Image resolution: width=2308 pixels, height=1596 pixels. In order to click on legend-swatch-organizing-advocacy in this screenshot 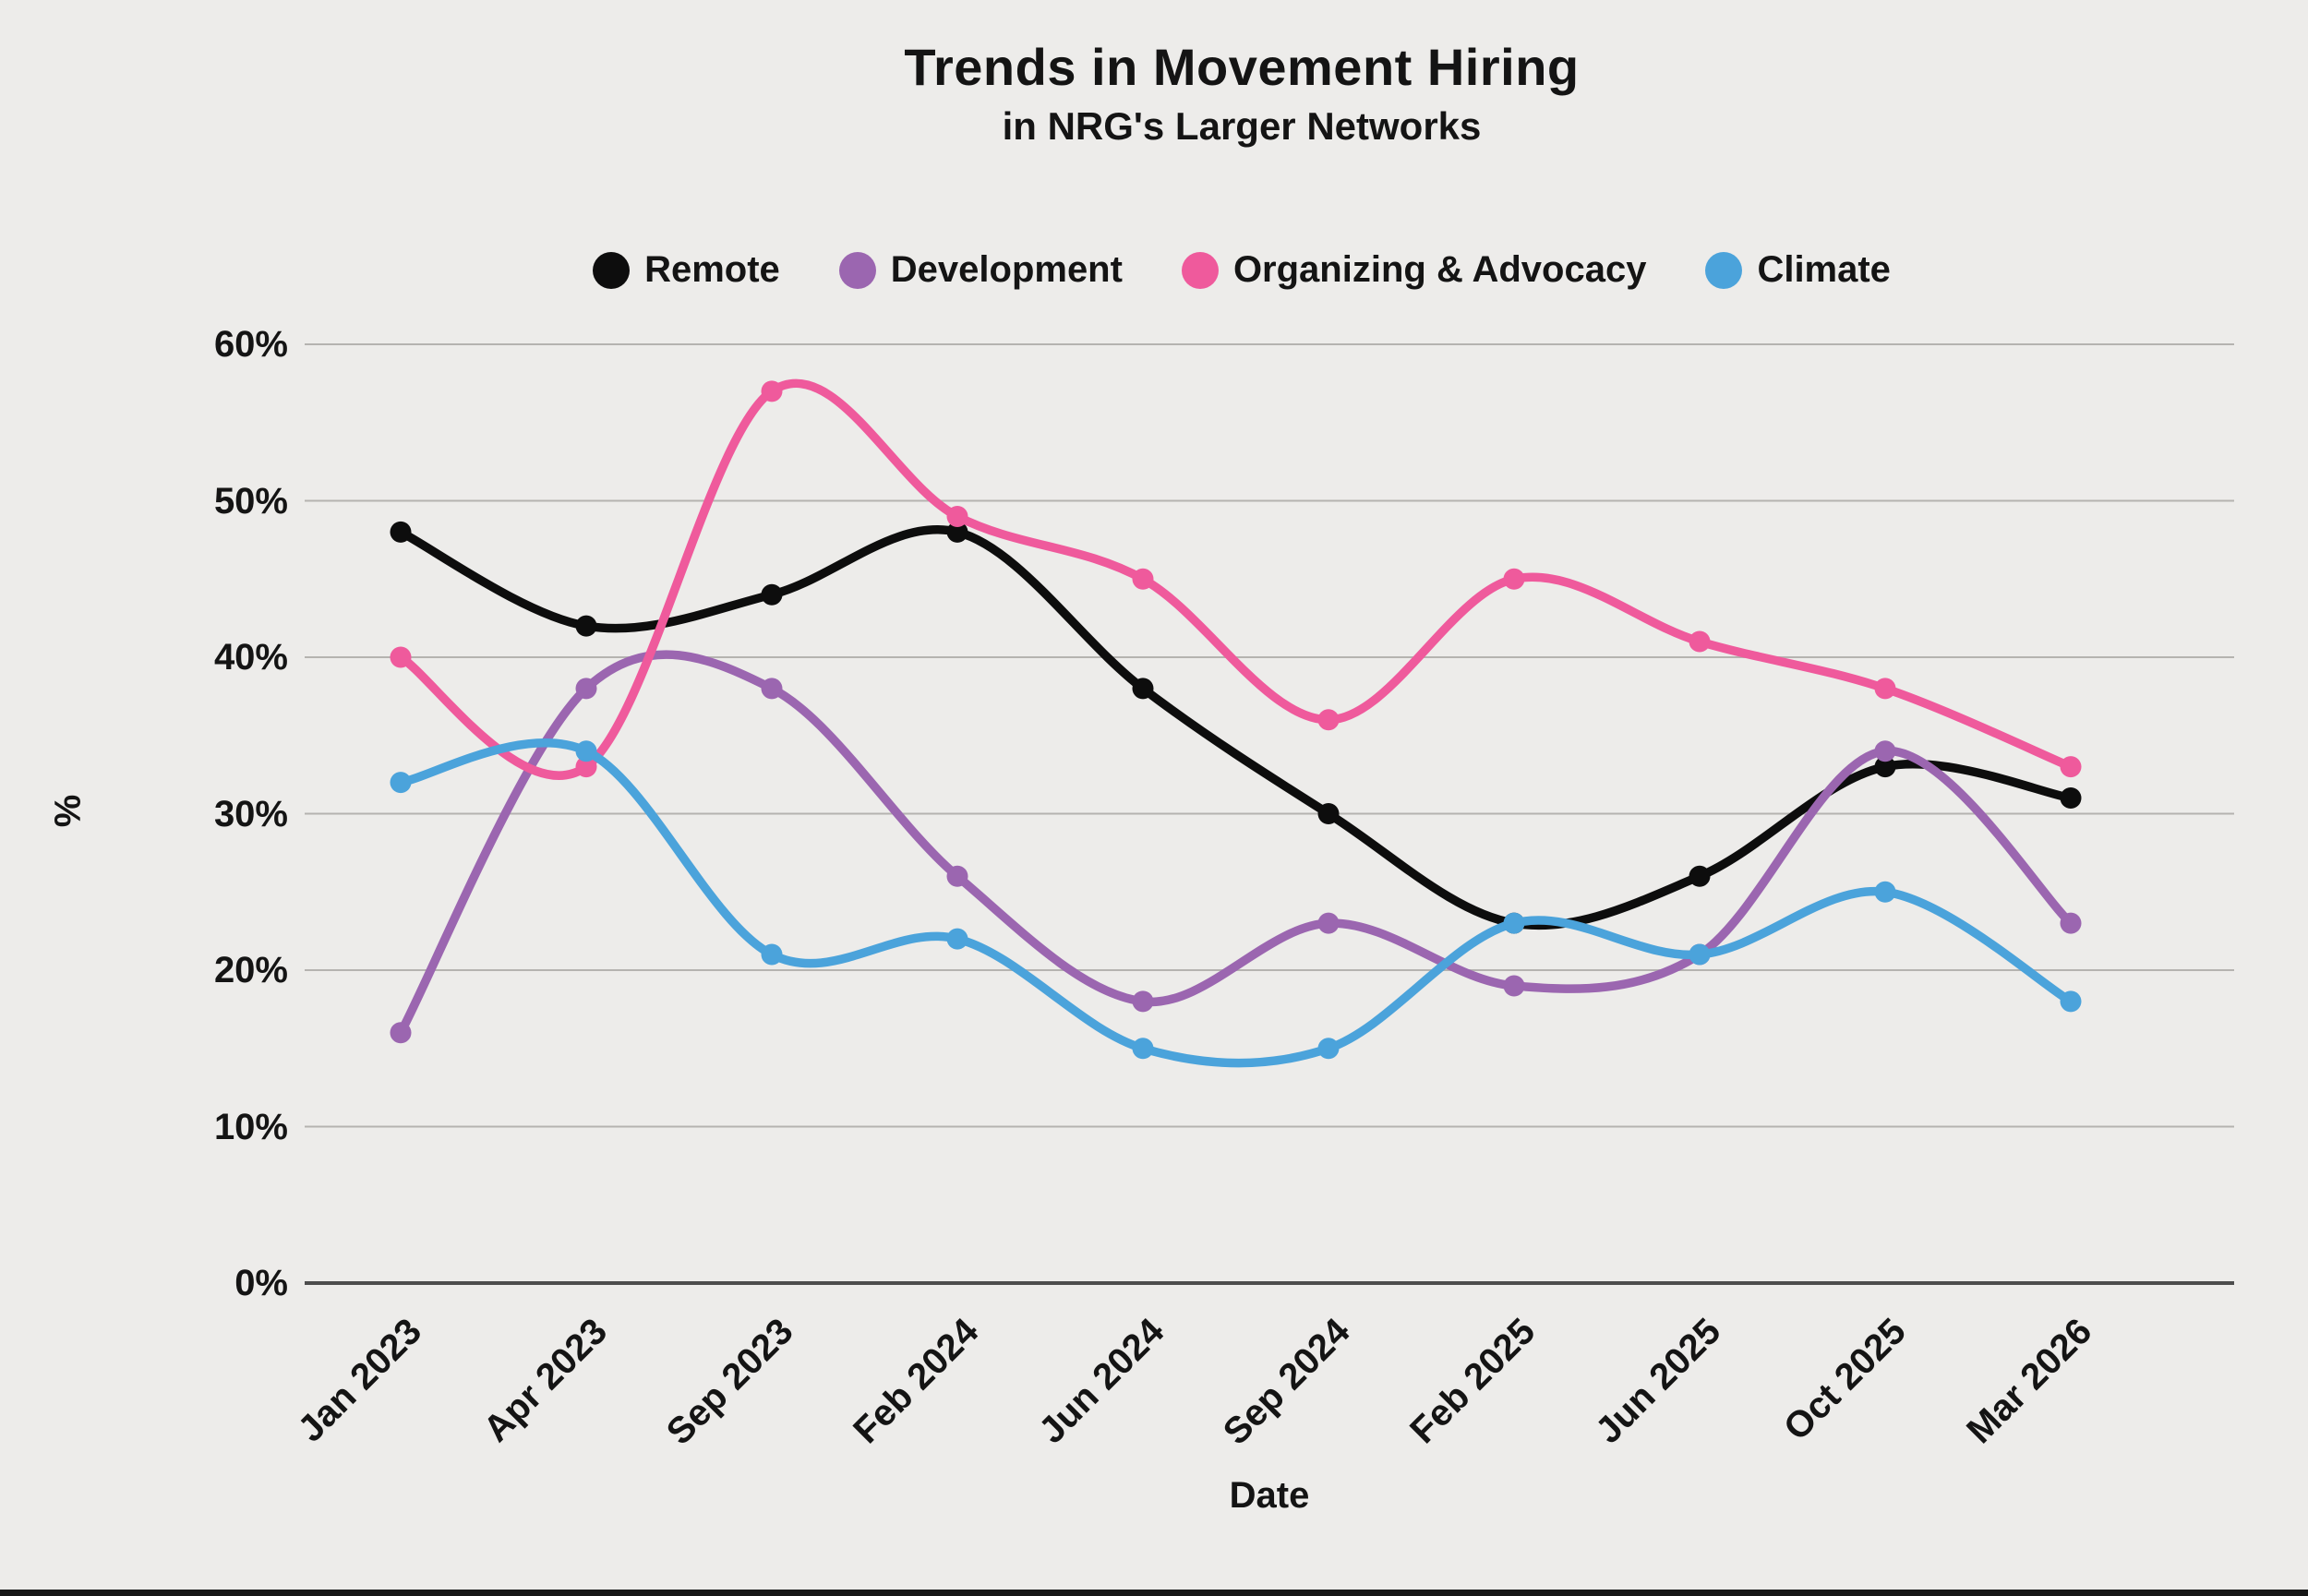, I will do `click(1200, 270)`.